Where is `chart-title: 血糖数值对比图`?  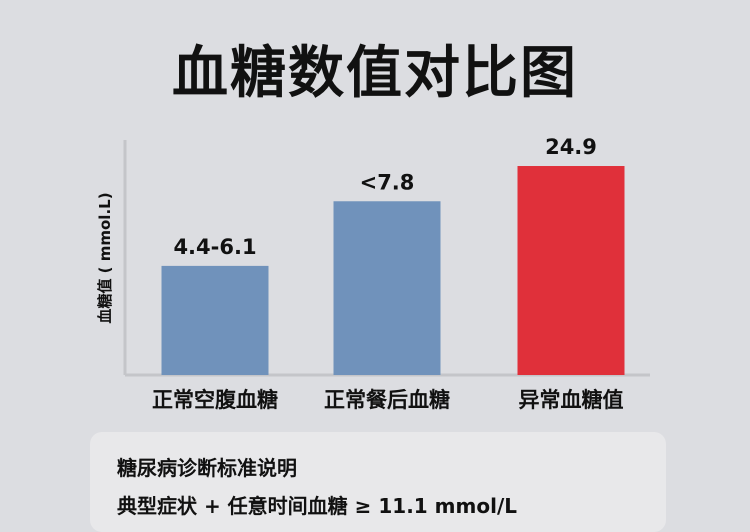 chart-title: 血糖数值对比图 is located at coordinates (375, 73).